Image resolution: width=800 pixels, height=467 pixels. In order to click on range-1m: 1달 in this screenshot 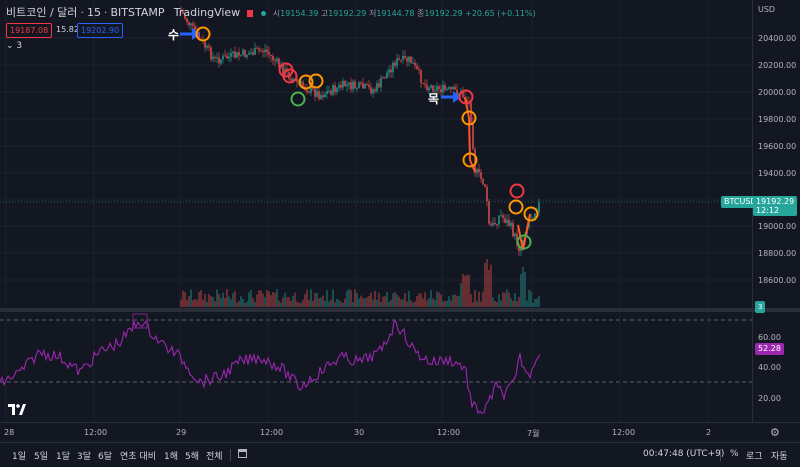, I will do `click(63, 457)`.